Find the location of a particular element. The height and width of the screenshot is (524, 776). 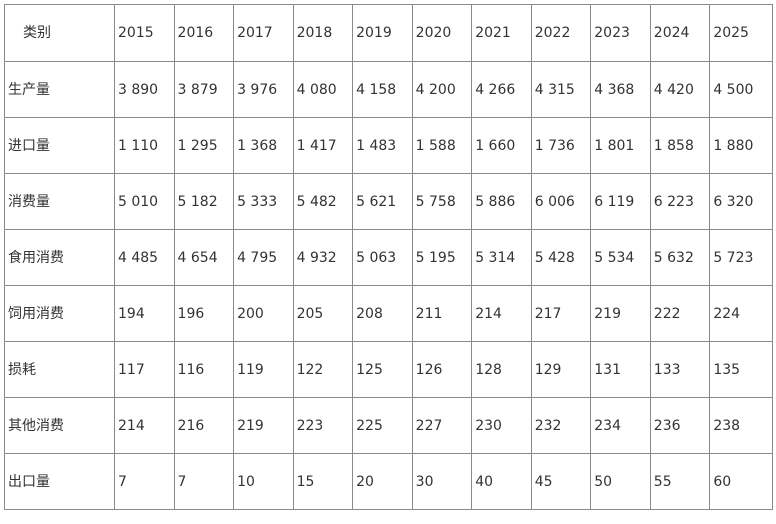

table-cell: 5 723 is located at coordinates (741, 257).